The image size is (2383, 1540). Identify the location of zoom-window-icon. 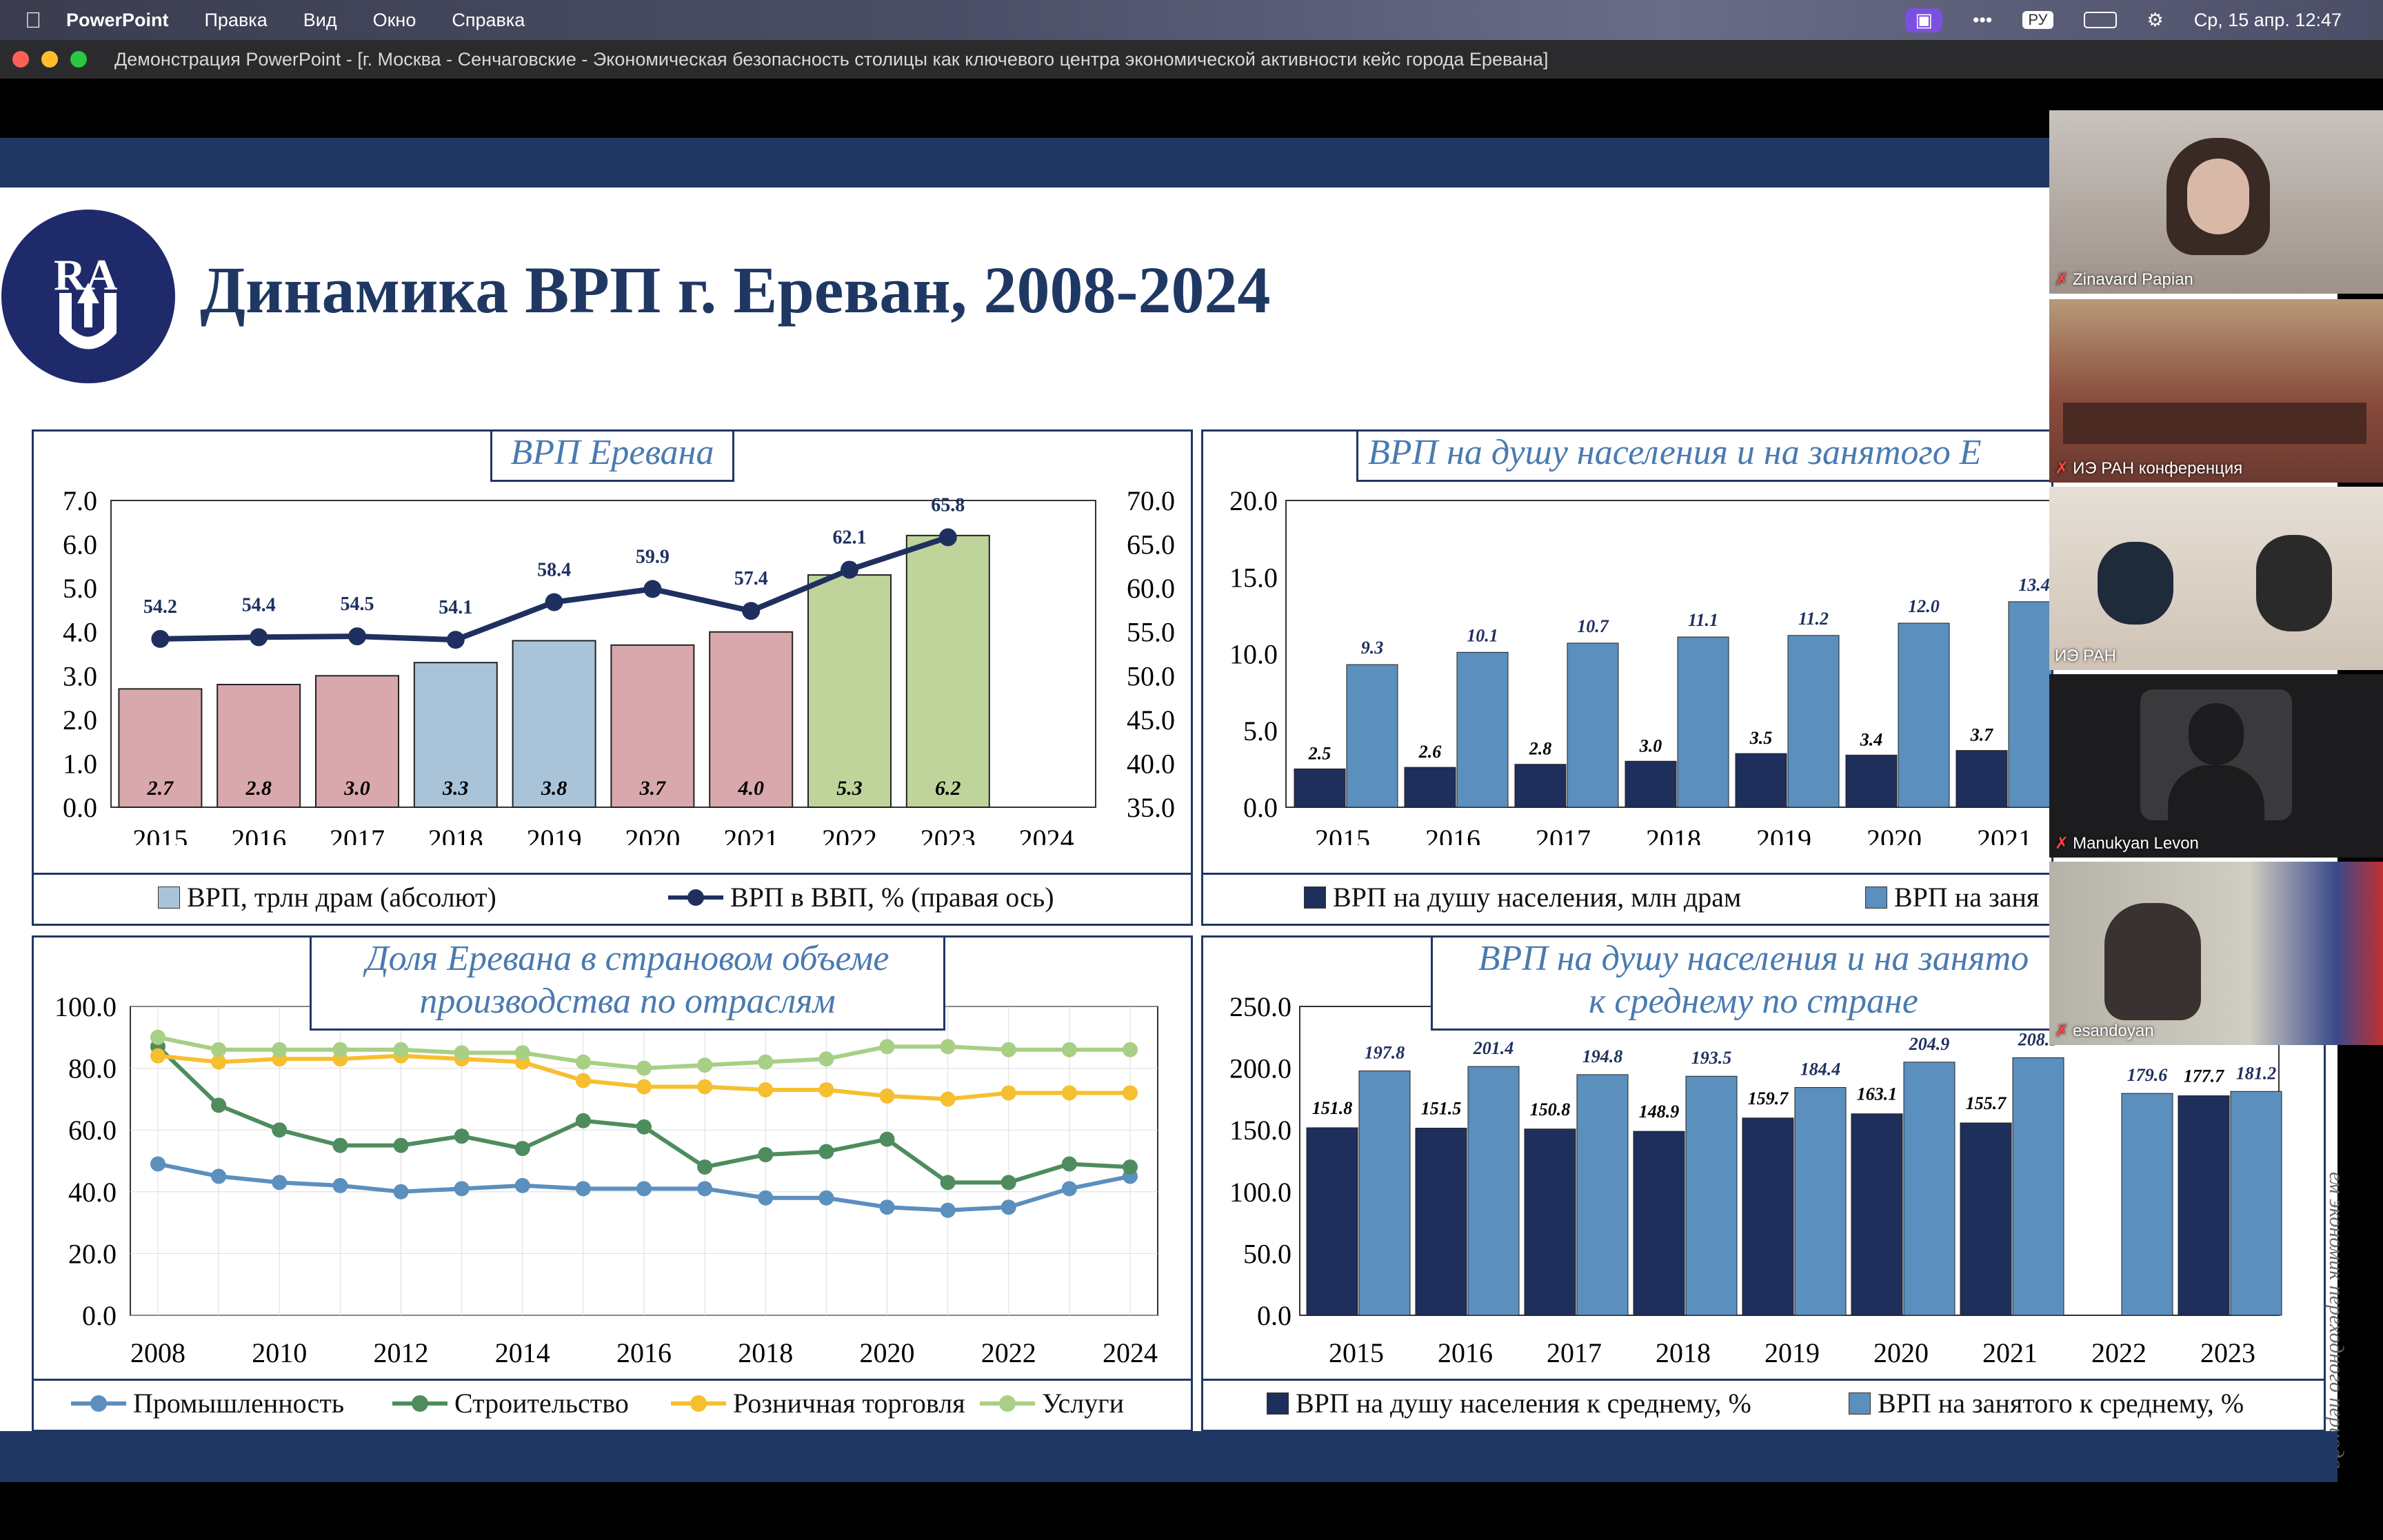
(78, 60).